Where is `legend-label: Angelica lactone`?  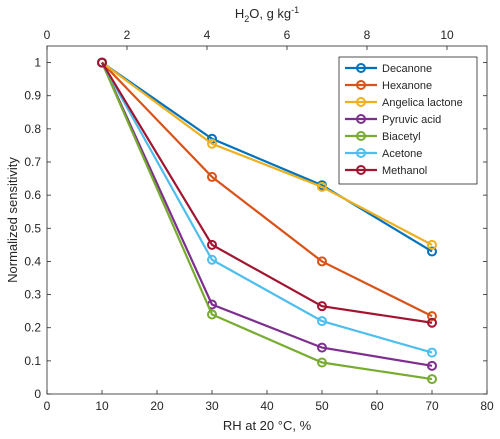
legend-label: Angelica lactone is located at coordinates (422, 103).